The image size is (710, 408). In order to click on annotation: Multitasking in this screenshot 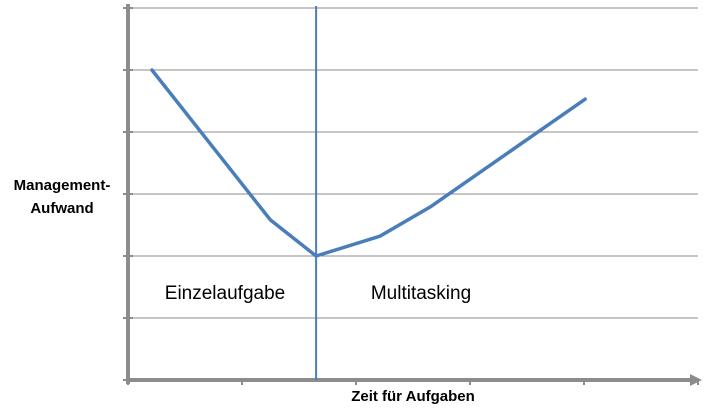, I will do `click(421, 293)`.